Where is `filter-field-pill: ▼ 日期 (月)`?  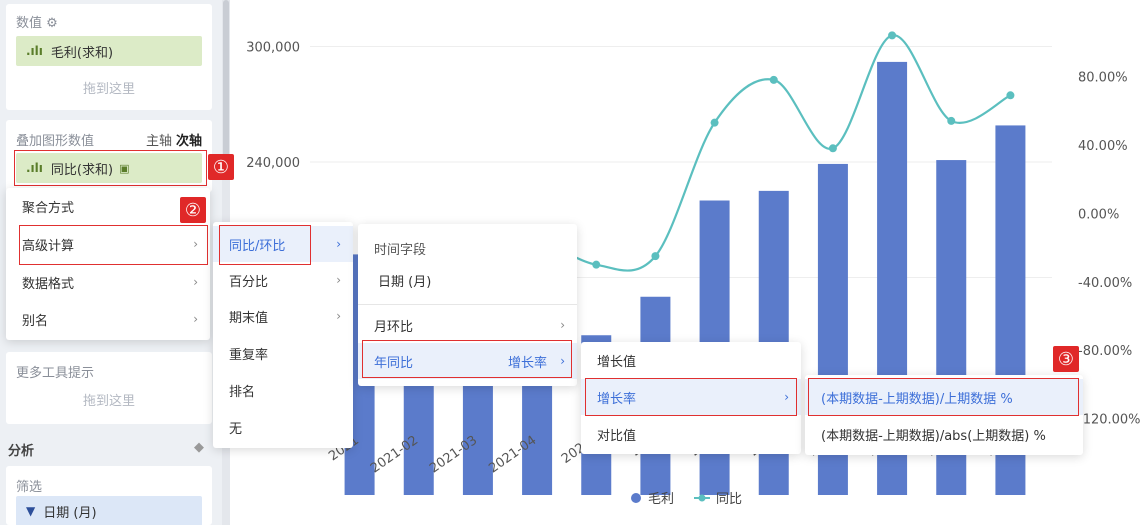
filter-field-pill: ▼ 日期 (月) is located at coordinates (109, 510).